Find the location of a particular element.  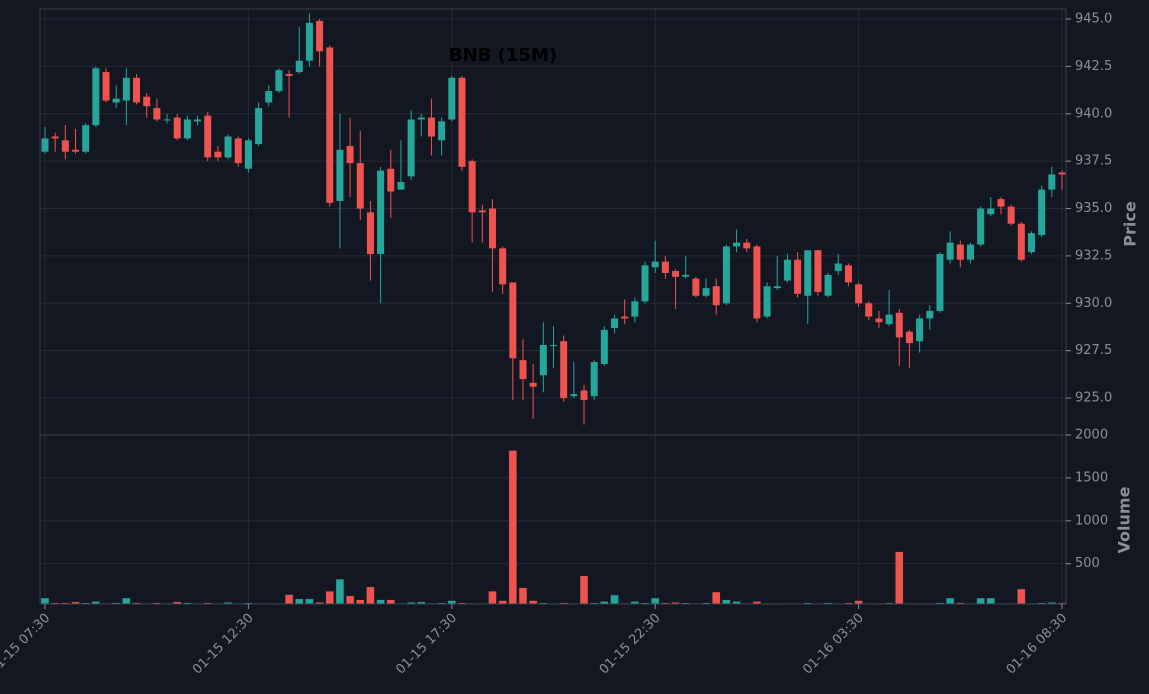

y2-tick-label: 1500 is located at coordinates (1091, 477).